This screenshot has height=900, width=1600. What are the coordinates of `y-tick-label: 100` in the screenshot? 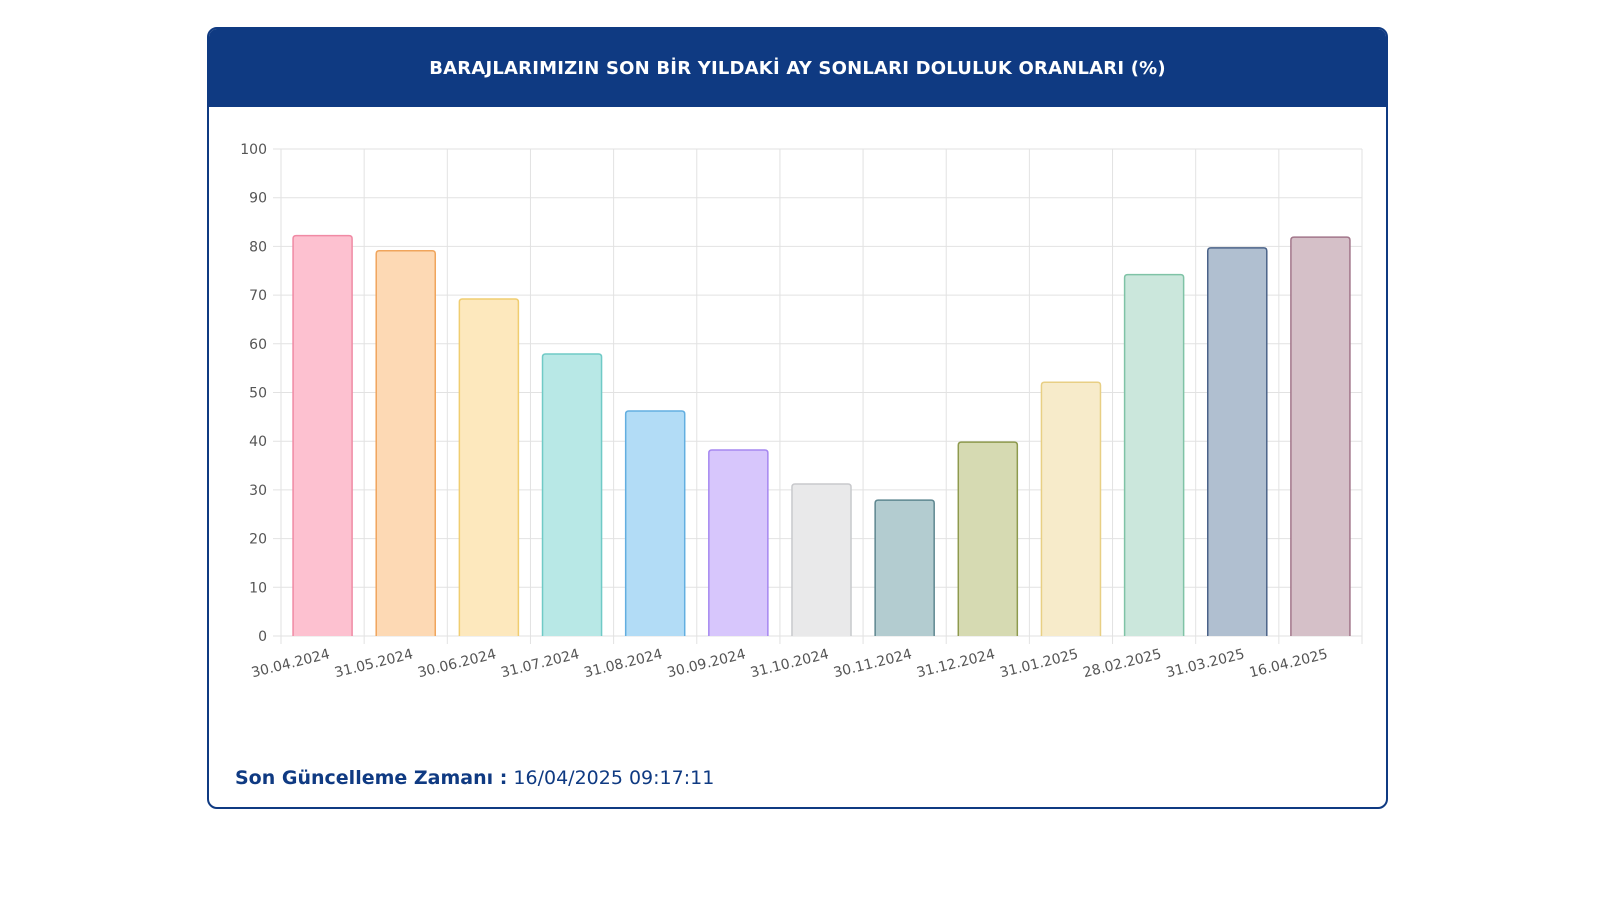 It's located at (253, 150).